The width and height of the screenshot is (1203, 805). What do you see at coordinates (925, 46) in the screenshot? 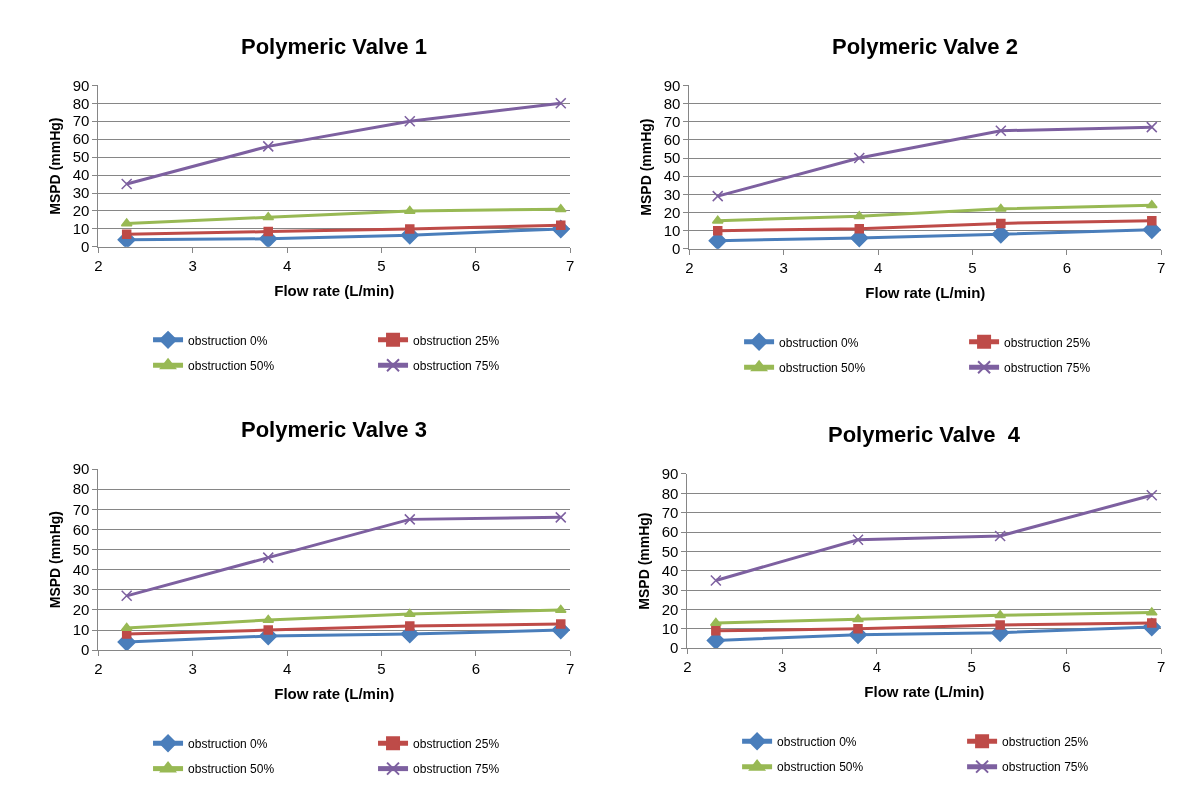
I see `chart-title: Polymeric Valve 2` at bounding box center [925, 46].